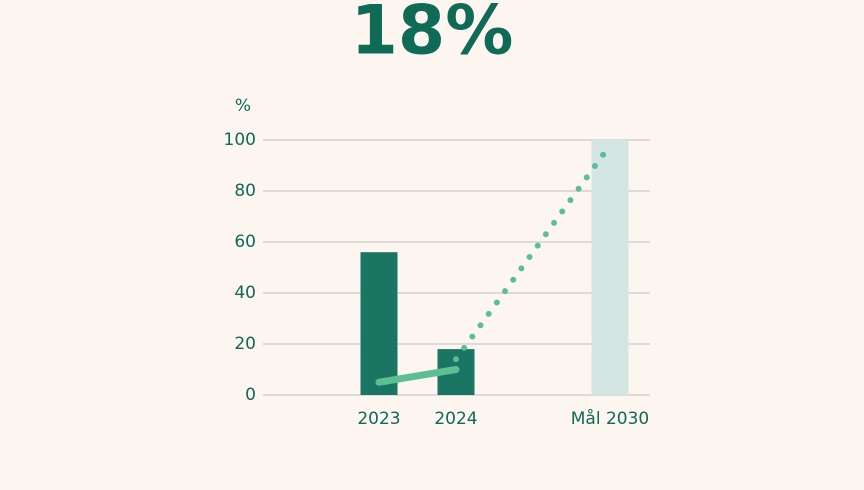 This screenshot has width=864, height=490. Describe the element at coordinates (432, 35) in the screenshot. I see `chart-title: 18%` at that location.